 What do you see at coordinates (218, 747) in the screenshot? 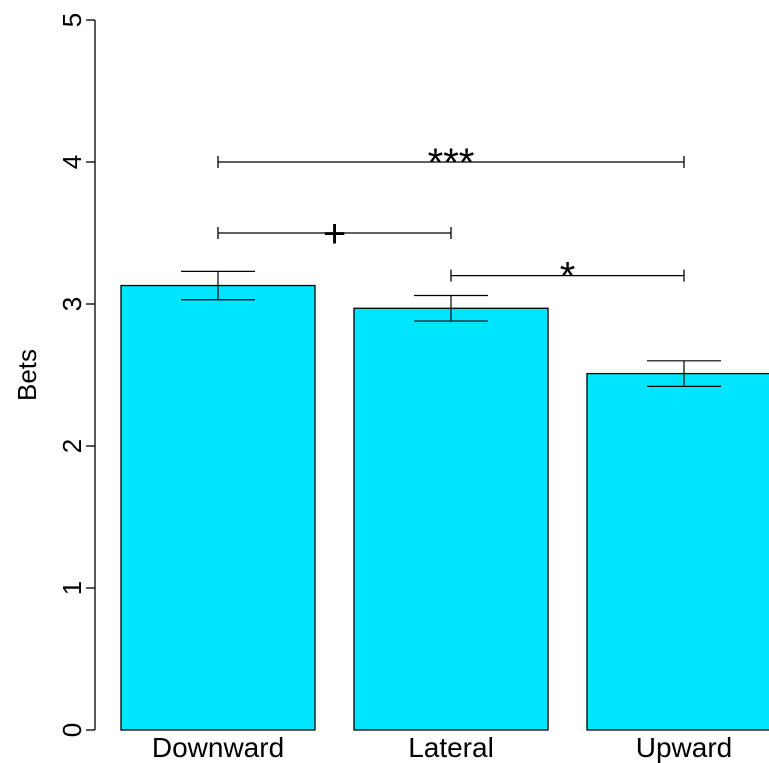
I see `x-tick-label: Downward` at bounding box center [218, 747].